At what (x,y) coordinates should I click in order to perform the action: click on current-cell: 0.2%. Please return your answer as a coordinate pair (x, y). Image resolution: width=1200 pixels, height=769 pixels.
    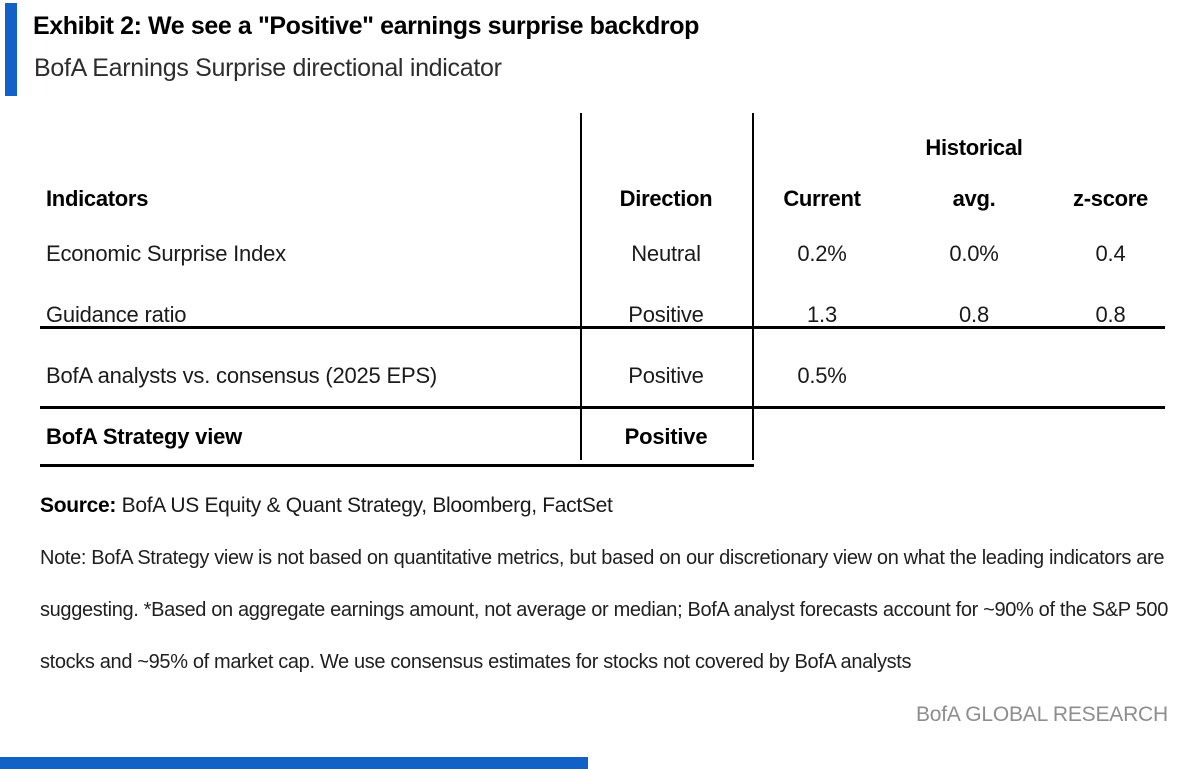
    Looking at the image, I should click on (822, 253).